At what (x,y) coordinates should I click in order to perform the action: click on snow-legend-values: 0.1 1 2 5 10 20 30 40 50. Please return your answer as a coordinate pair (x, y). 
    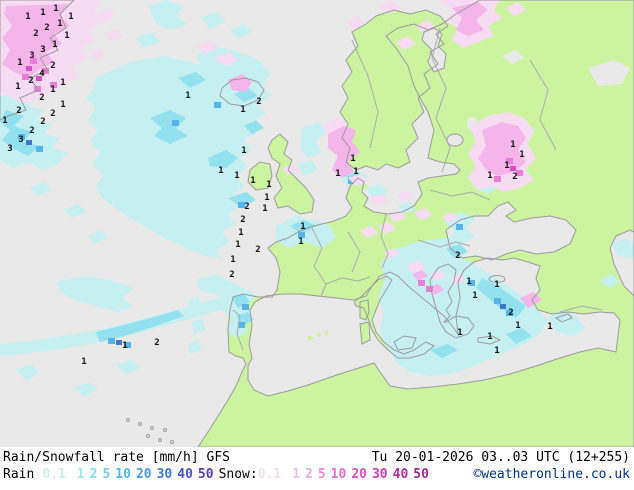
    Looking at the image, I should click on (346, 474).